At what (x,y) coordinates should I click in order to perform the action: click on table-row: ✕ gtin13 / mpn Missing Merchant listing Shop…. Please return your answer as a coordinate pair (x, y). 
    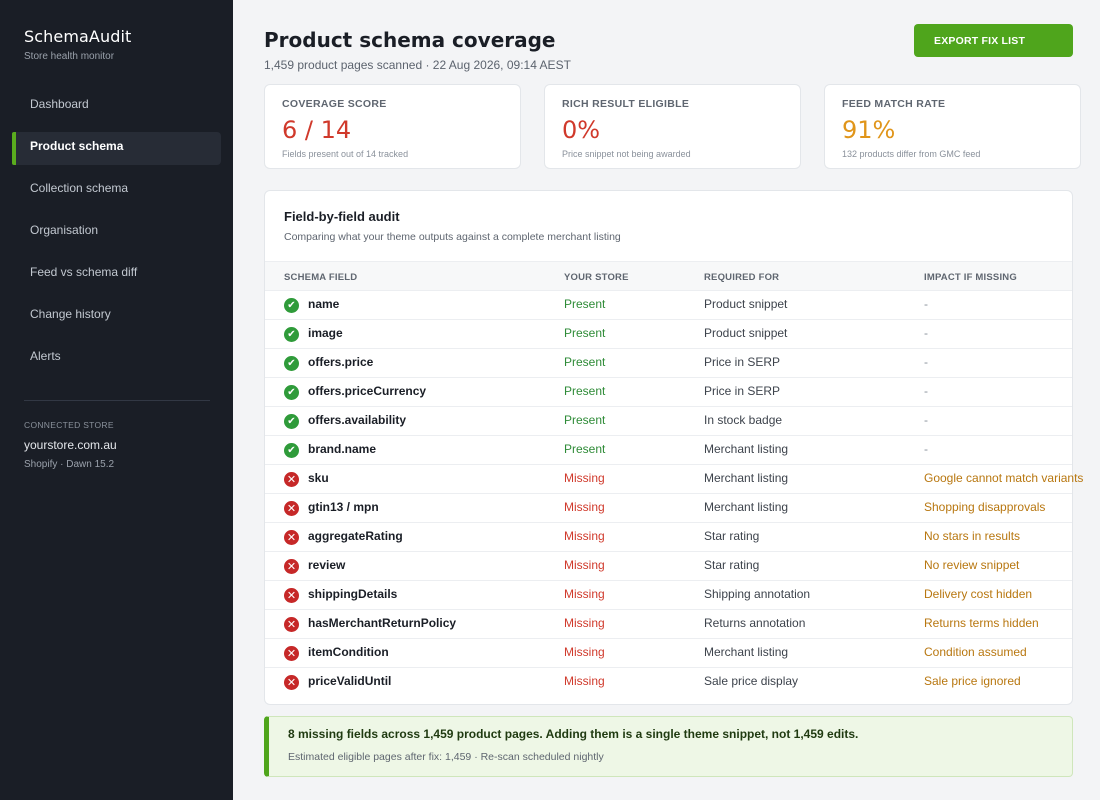
    Looking at the image, I should click on (668, 508).